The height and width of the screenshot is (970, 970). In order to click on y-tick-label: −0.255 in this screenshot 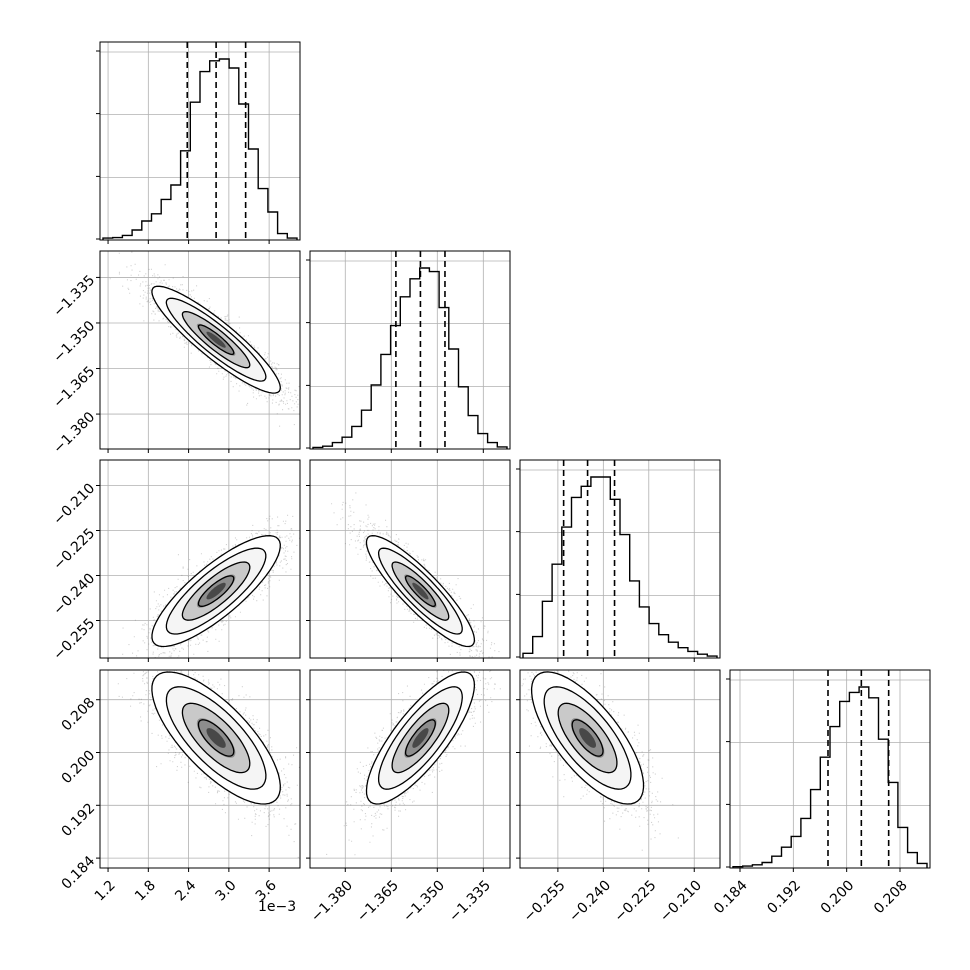, I will do `click(74, 639)`.